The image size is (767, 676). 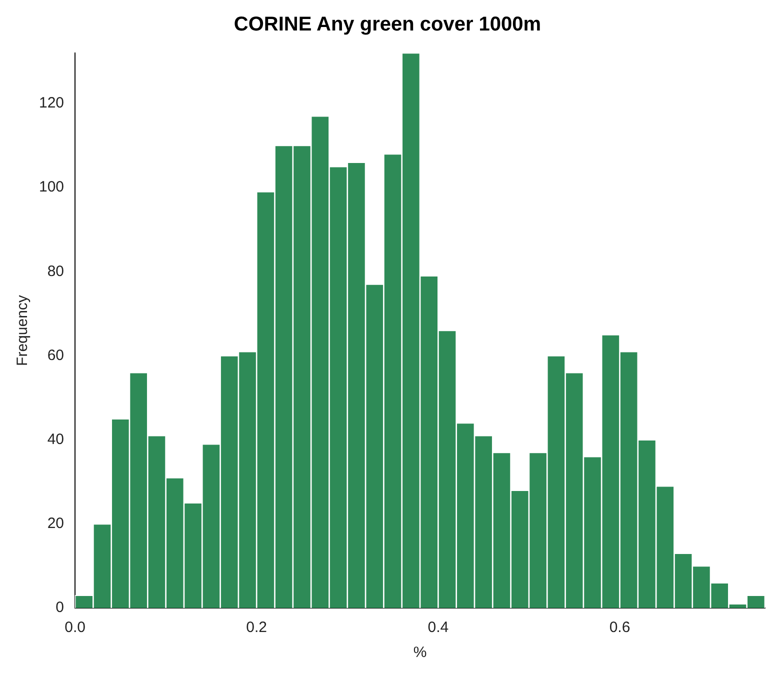 What do you see at coordinates (55, 523) in the screenshot?
I see `y-tick-label: 20` at bounding box center [55, 523].